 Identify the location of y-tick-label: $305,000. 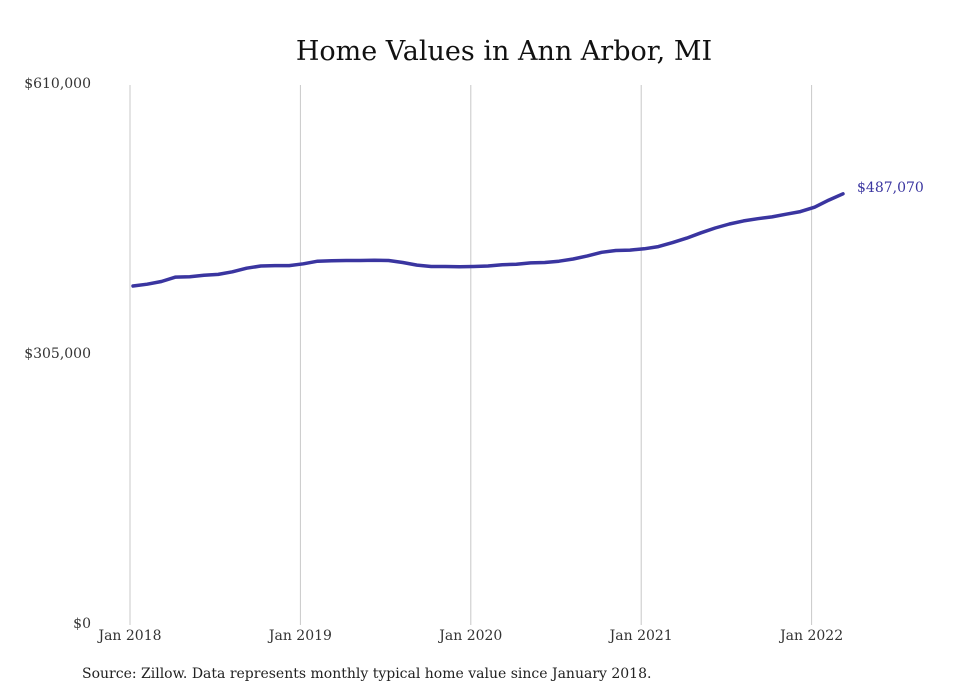
(57, 354).